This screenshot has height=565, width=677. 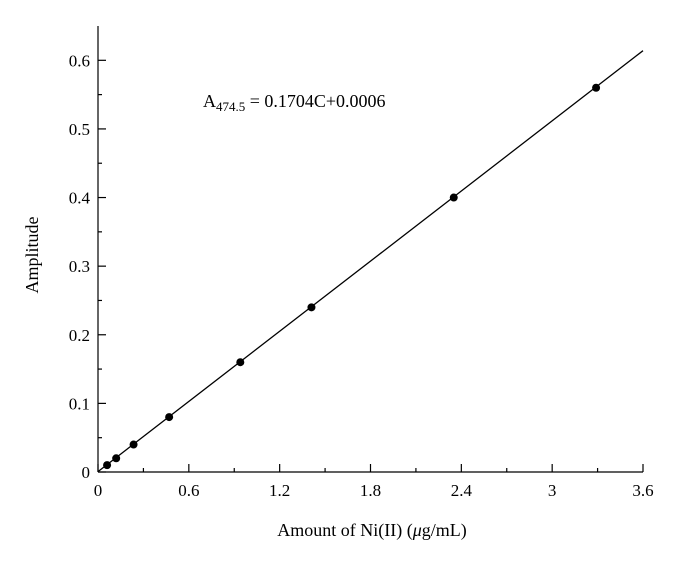 I want to click on equation-symbol: A, so click(x=209, y=101).